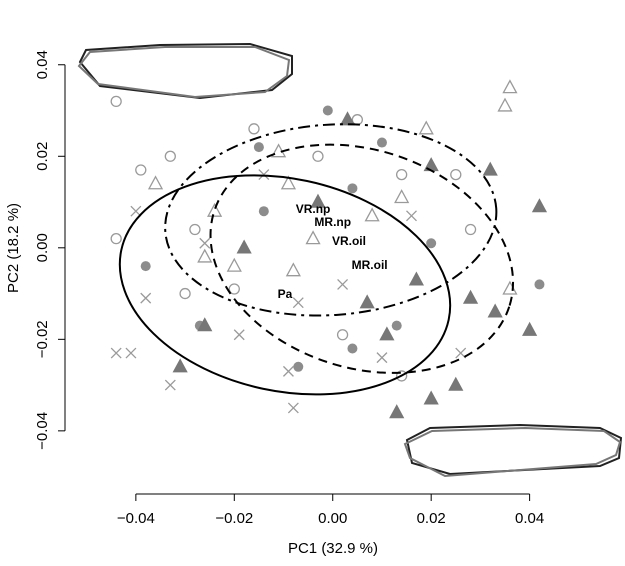 Image resolution: width=625 pixels, height=566 pixels. I want to click on x-tick-label: 0.04, so click(529, 518).